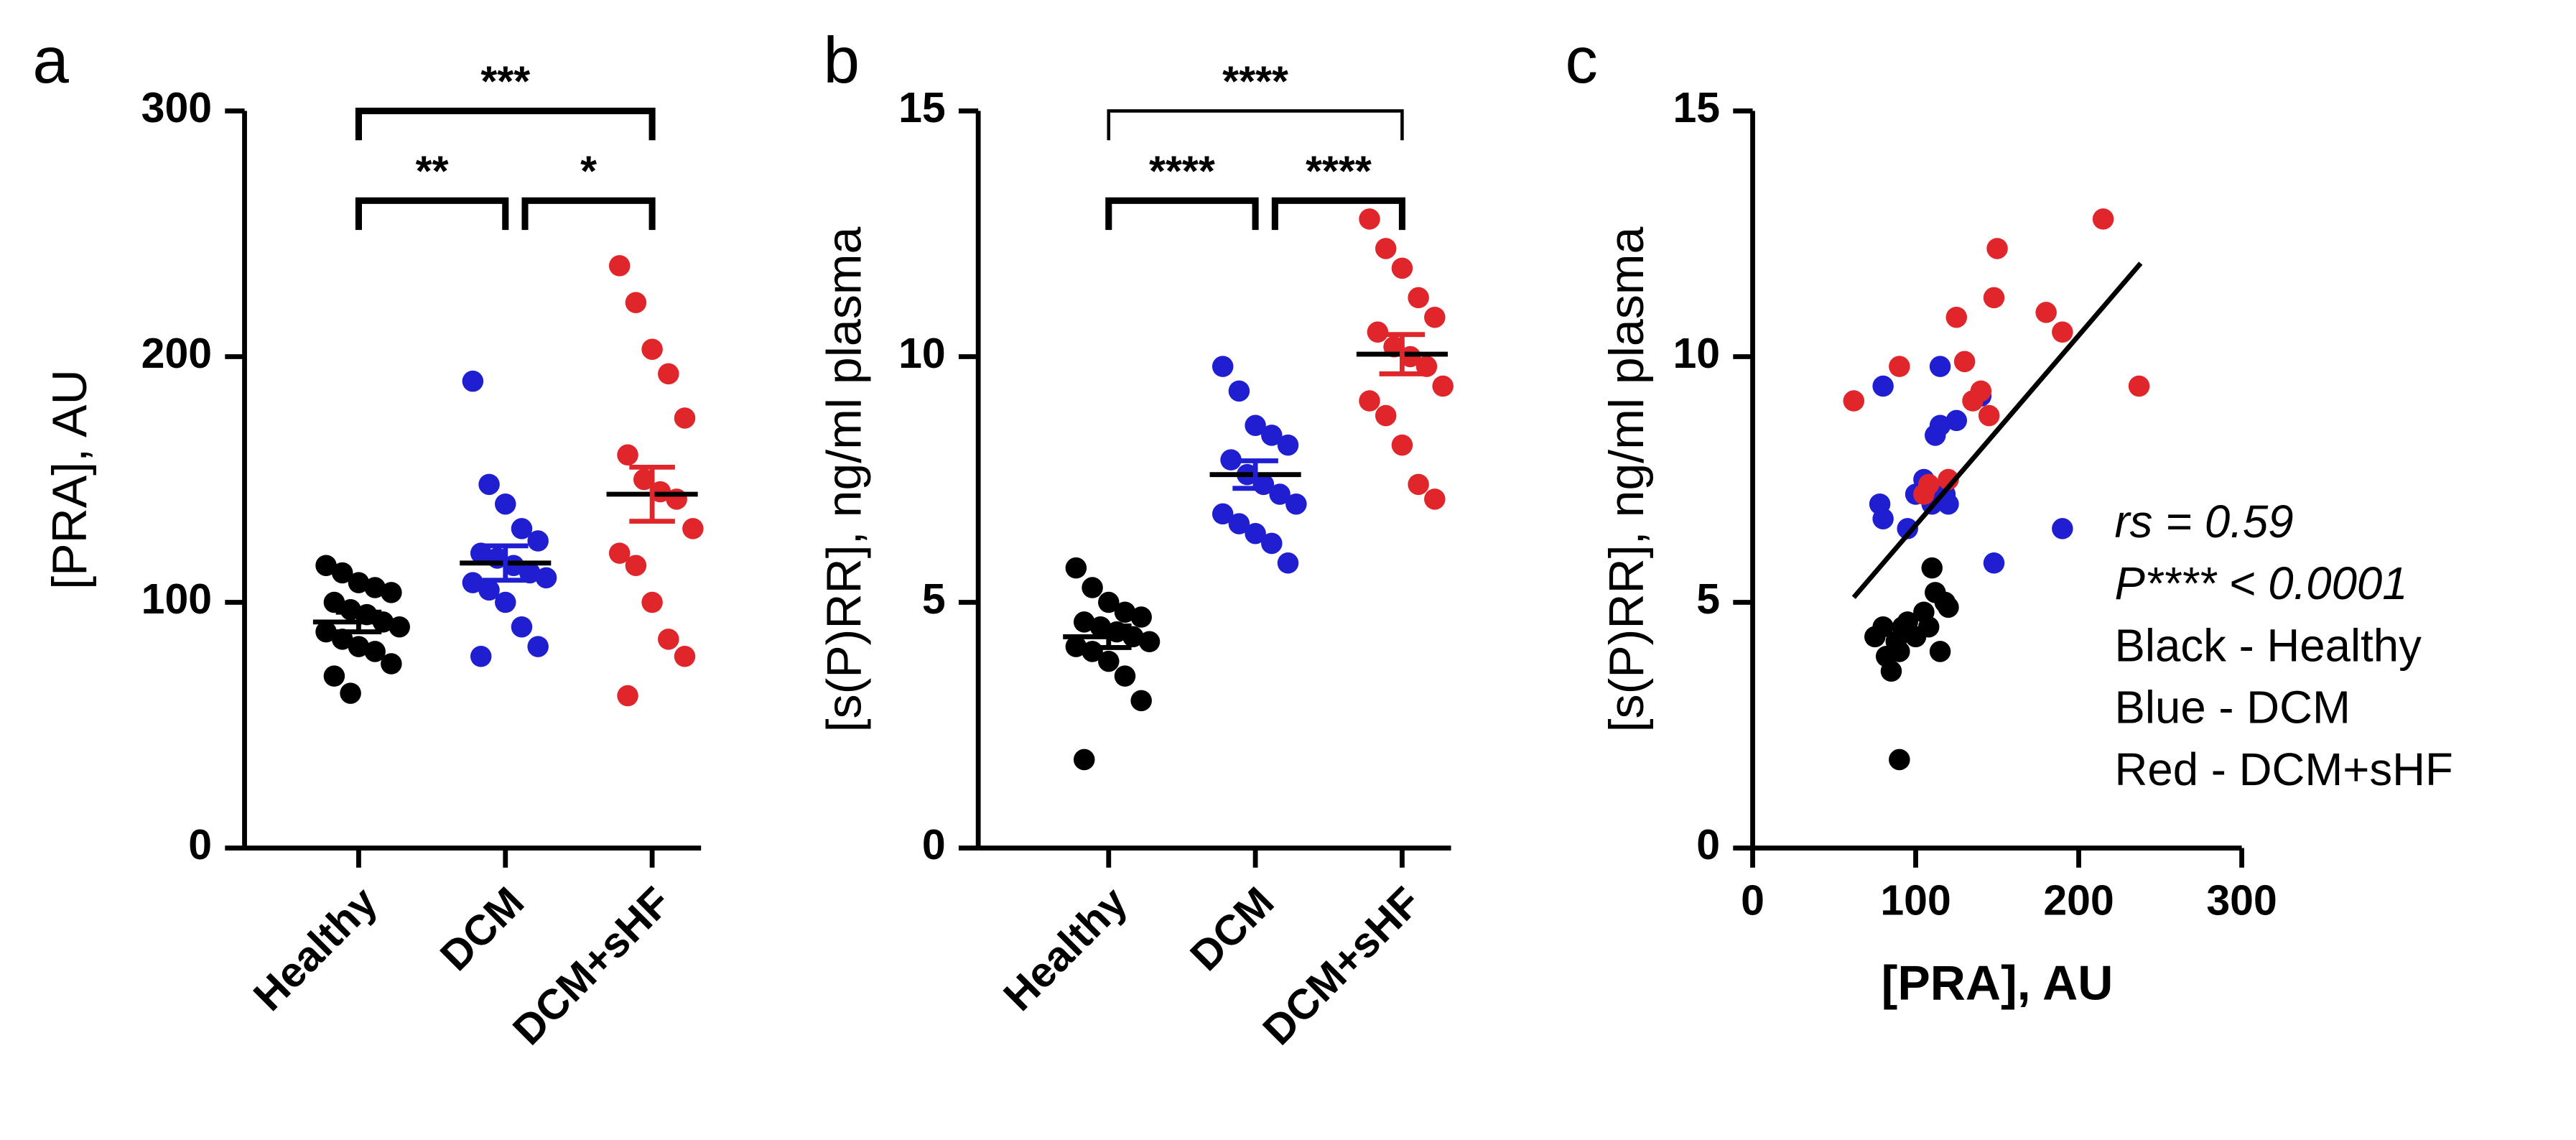 The image size is (2576, 1140). I want to click on x-axis-label: [PRA], AU, so click(1998, 983).